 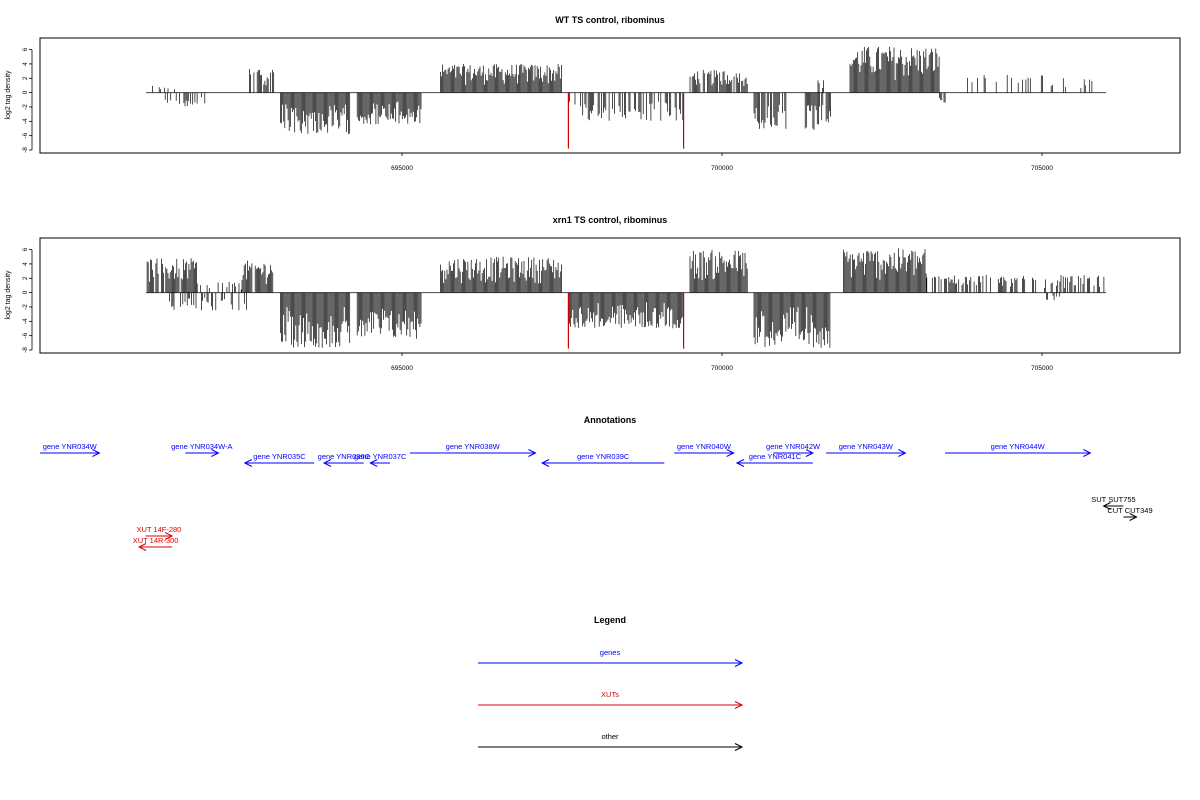 What do you see at coordinates (279, 456) in the screenshot?
I see `feature-label: gene YNR035C` at bounding box center [279, 456].